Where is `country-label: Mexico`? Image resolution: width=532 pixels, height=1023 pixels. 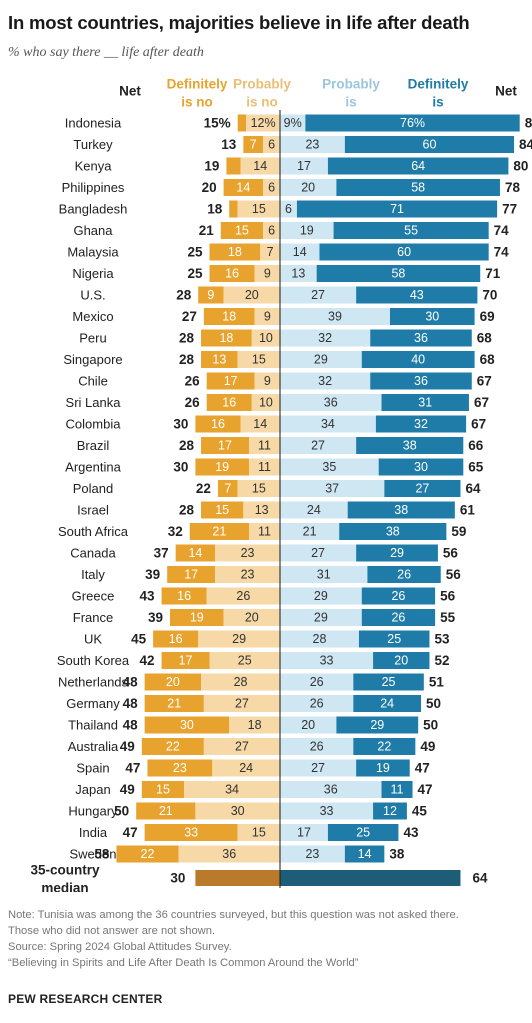 country-label: Mexico is located at coordinates (92, 316).